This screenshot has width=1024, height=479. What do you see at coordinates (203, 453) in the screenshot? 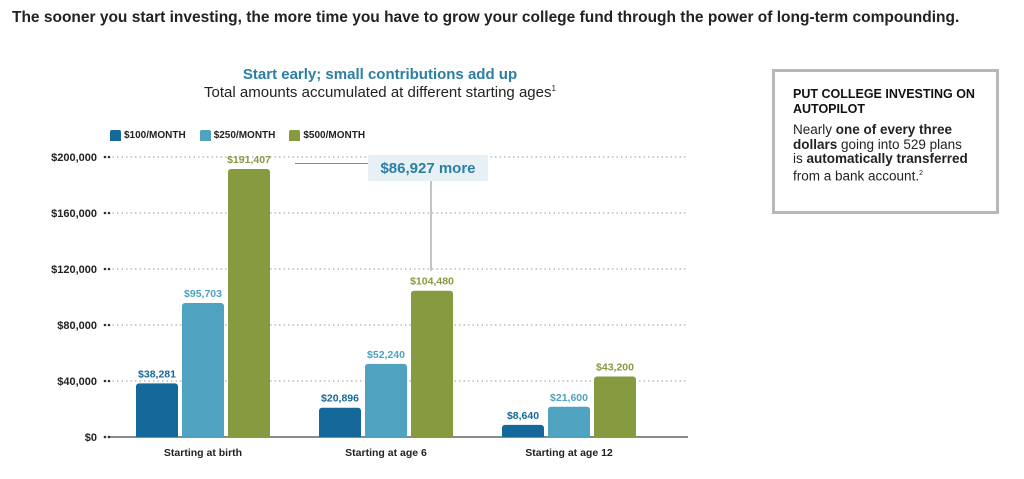
I see `x-tick-label: Starting at birth` at bounding box center [203, 453].